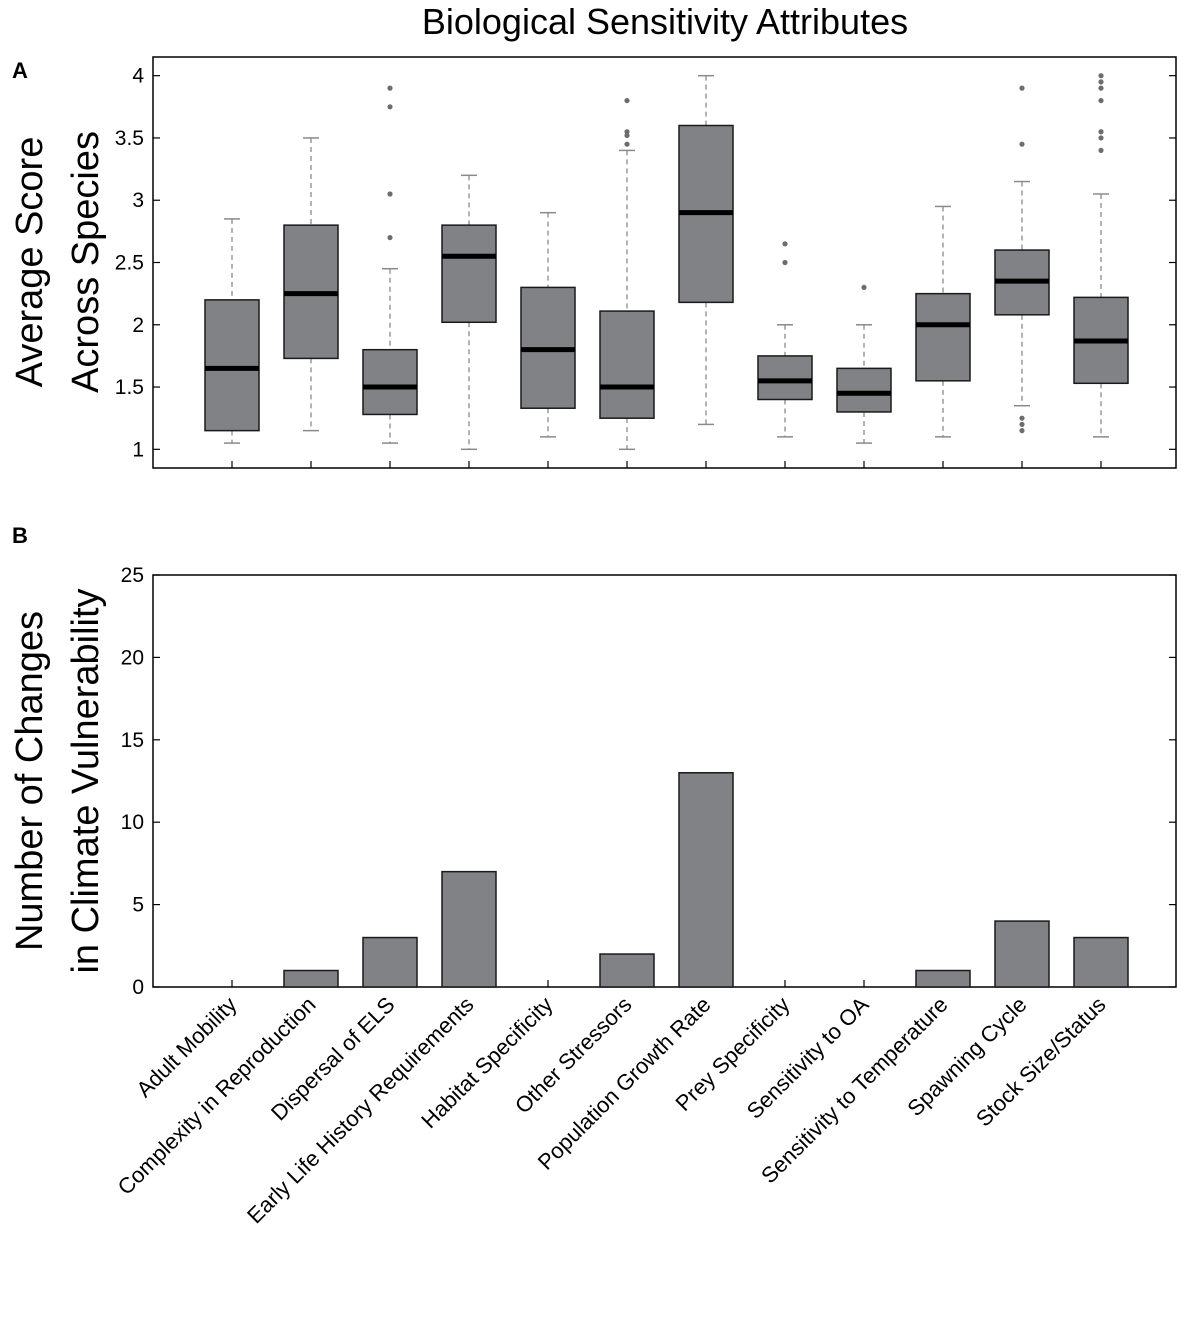 The height and width of the screenshot is (1329, 1181). What do you see at coordinates (138, 905) in the screenshot?
I see `panel-b-ytick-label: 5` at bounding box center [138, 905].